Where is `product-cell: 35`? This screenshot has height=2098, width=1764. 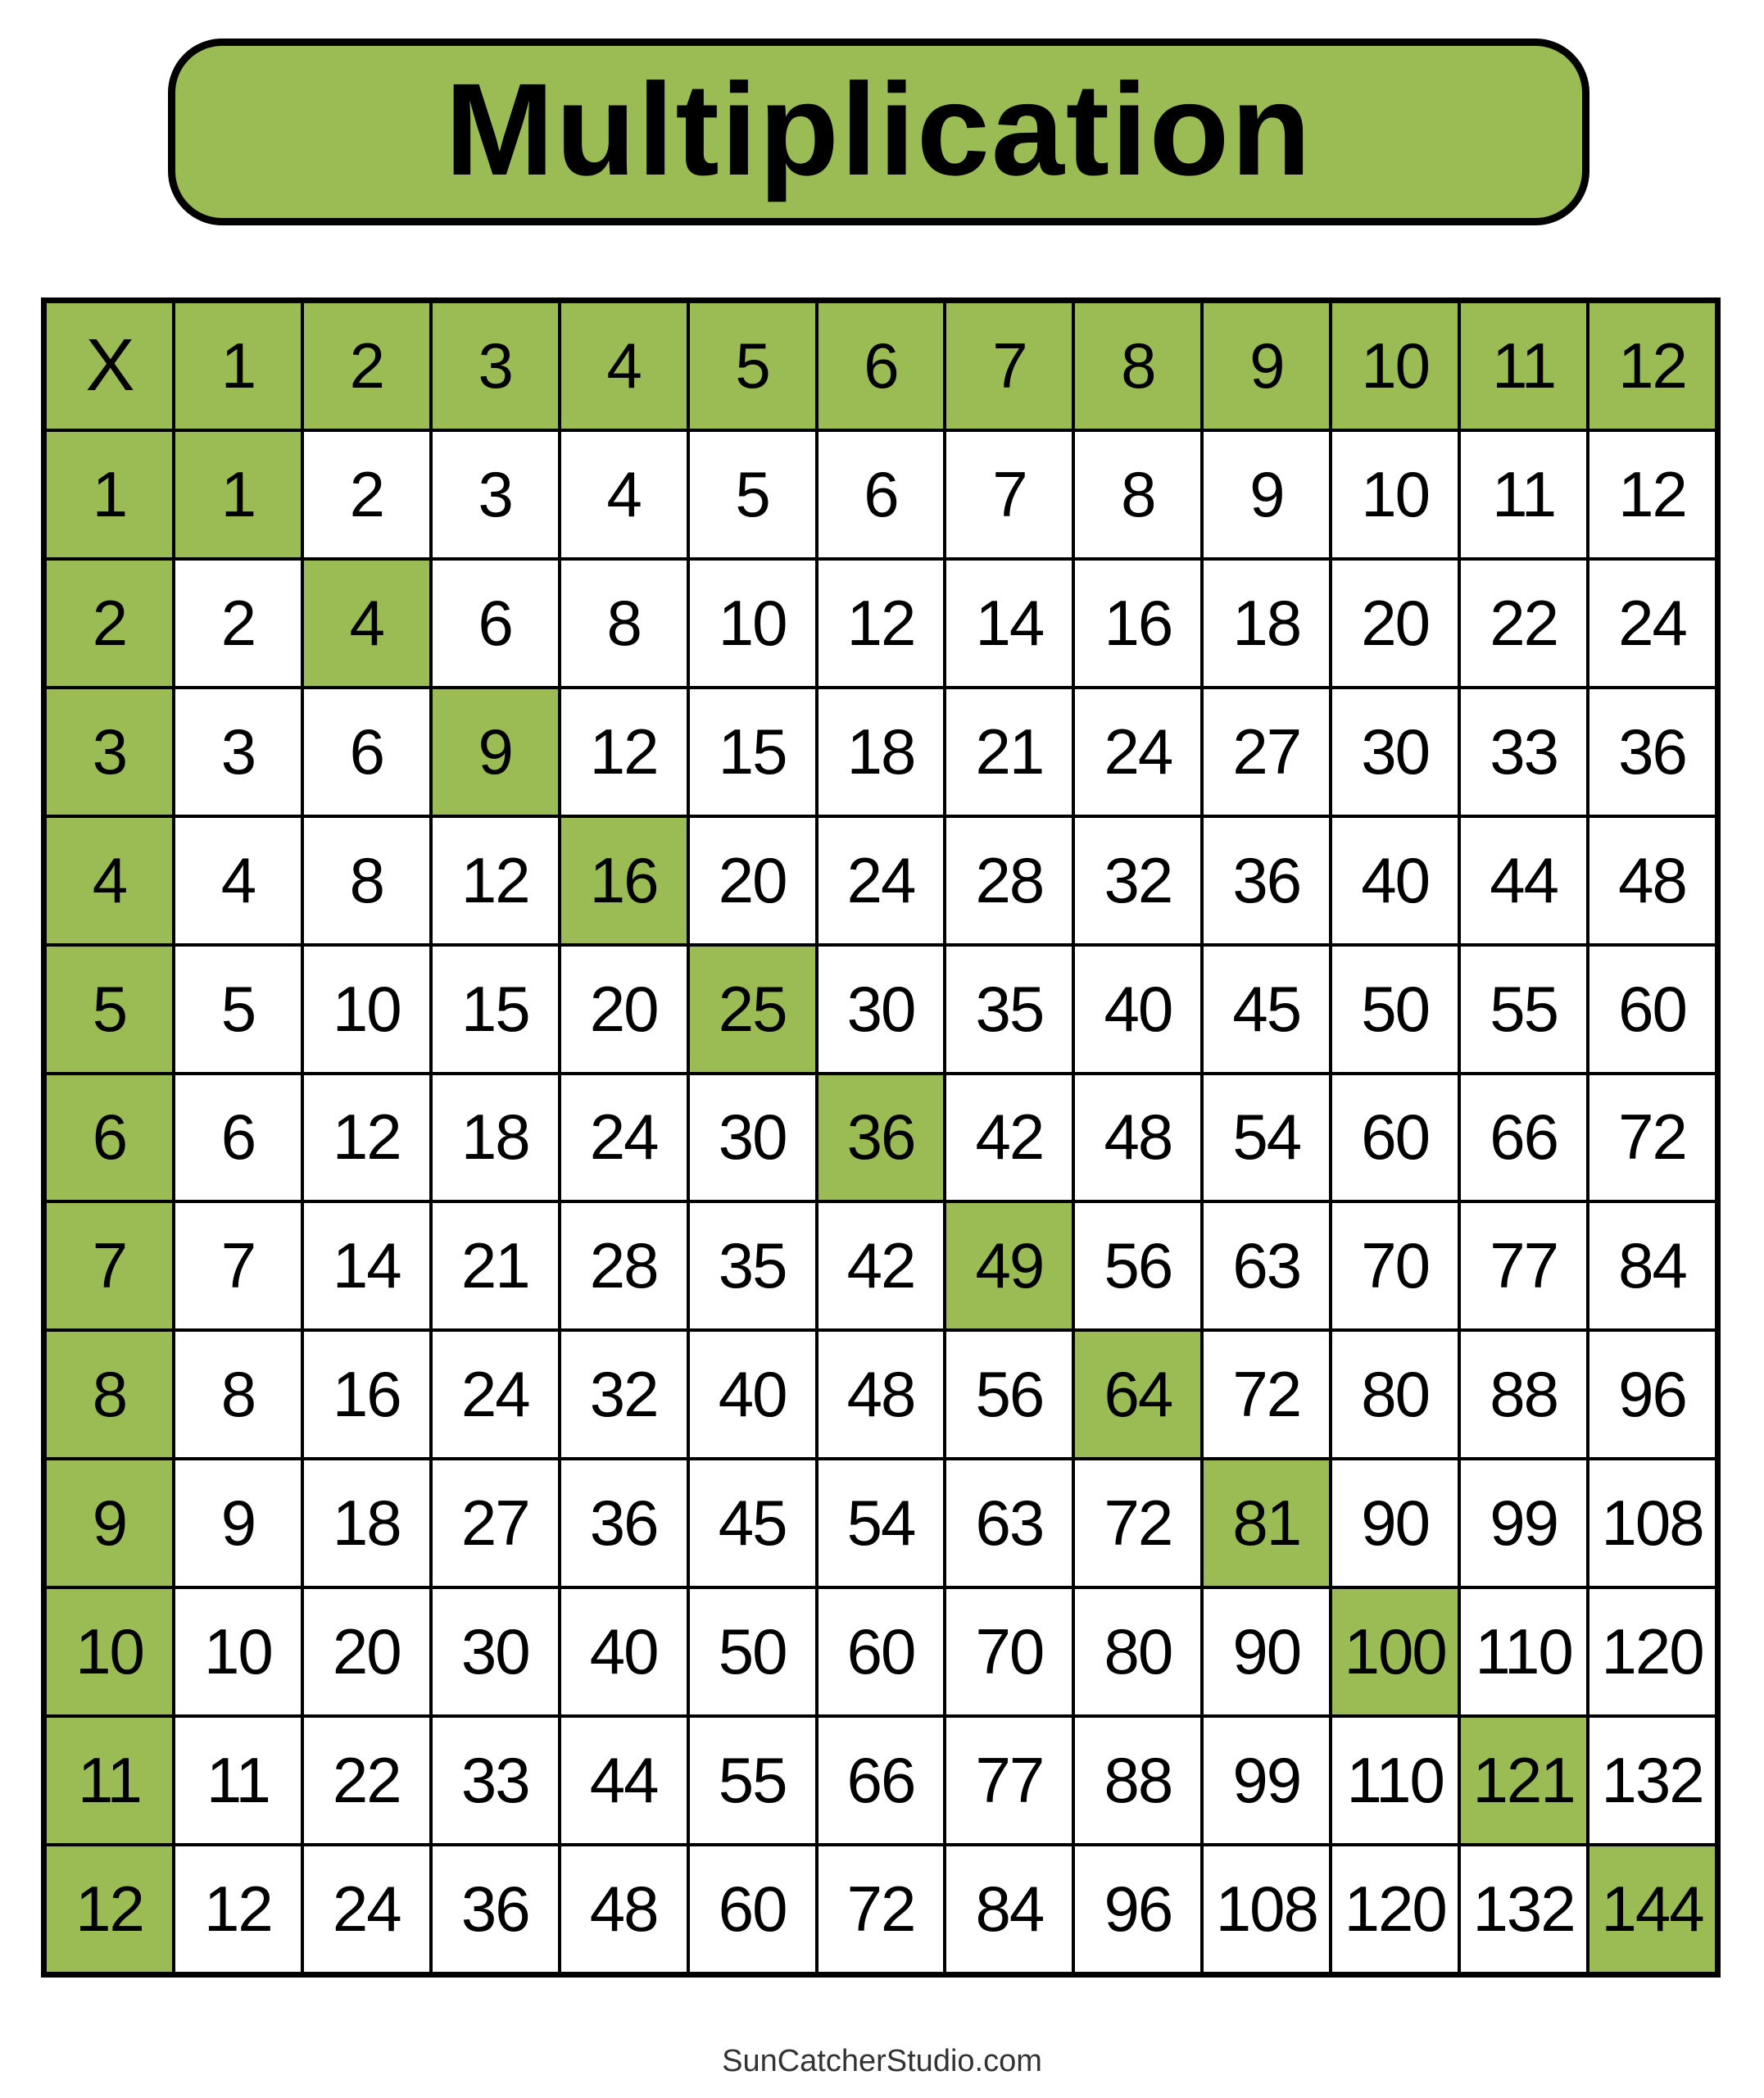 product-cell: 35 is located at coordinates (752, 1266).